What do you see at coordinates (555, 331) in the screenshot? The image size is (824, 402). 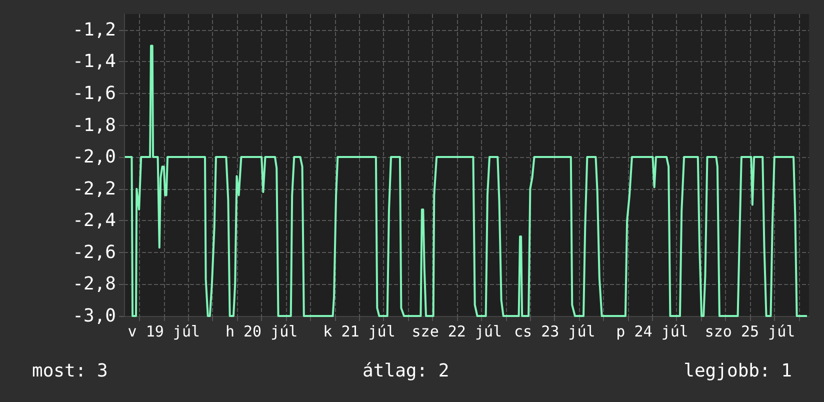 I see `x-tick-label: cs 23 júl` at bounding box center [555, 331].